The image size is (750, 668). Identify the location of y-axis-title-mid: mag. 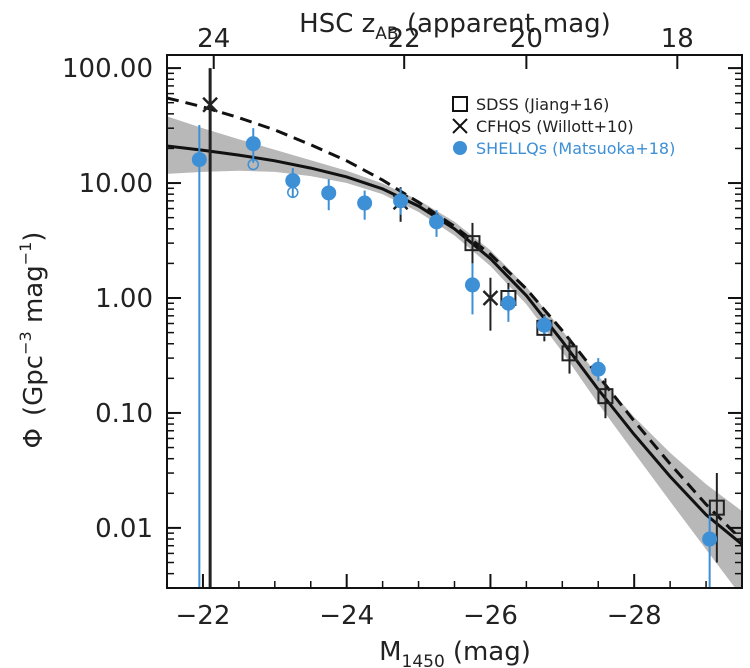
(34, 298).